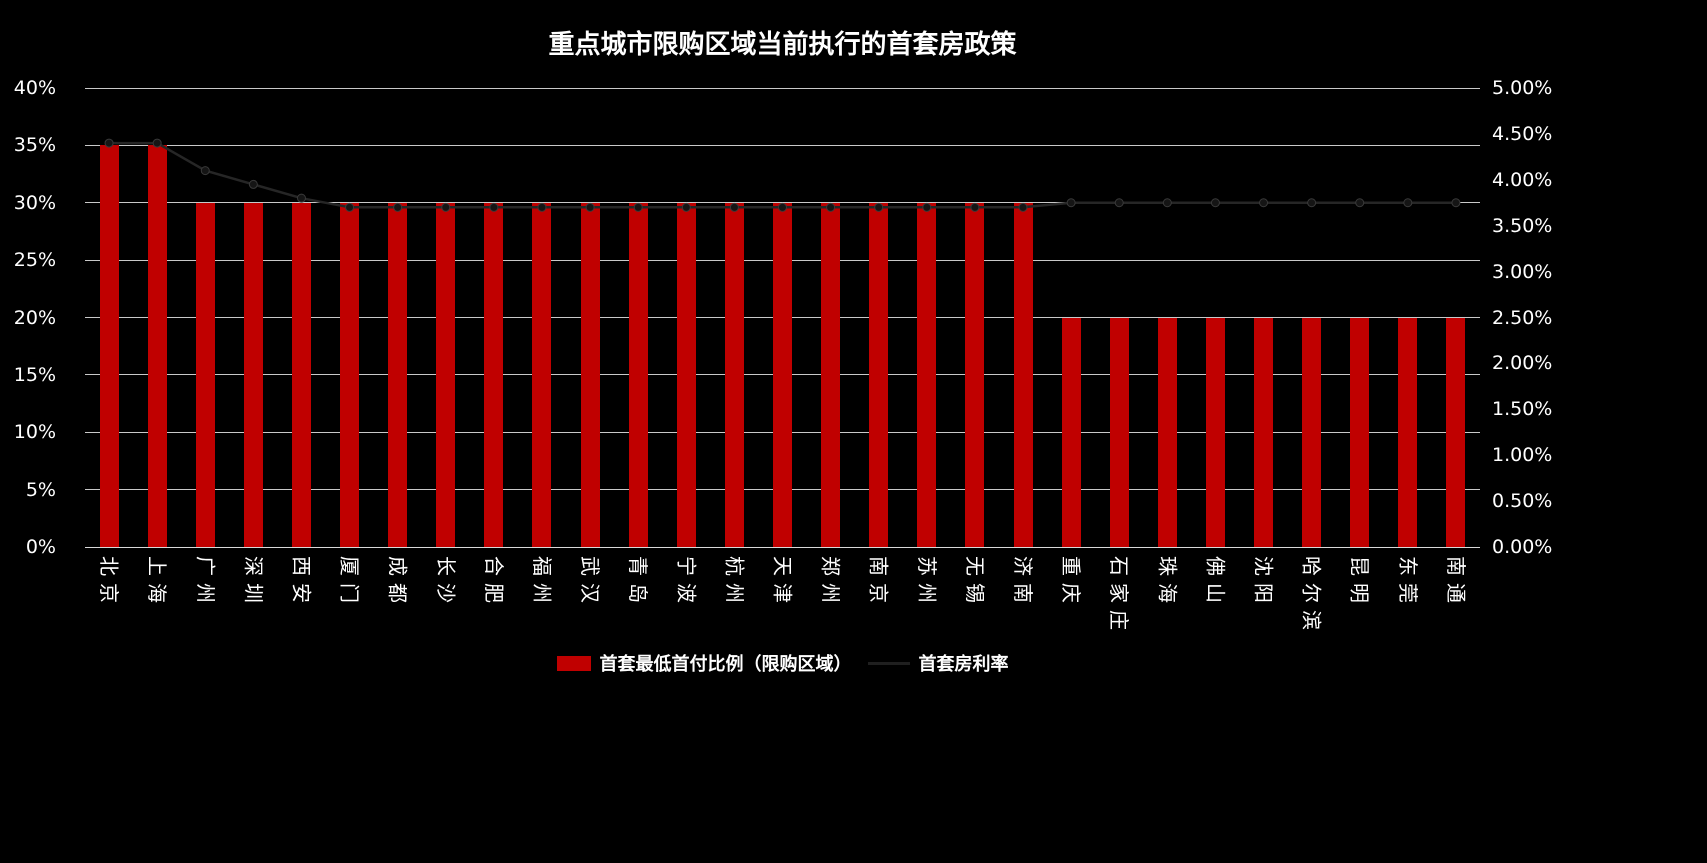 Image resolution: width=1707 pixels, height=863 pixels. What do you see at coordinates (734, 583) in the screenshot?
I see `x-axis-label: 杭州` at bounding box center [734, 583].